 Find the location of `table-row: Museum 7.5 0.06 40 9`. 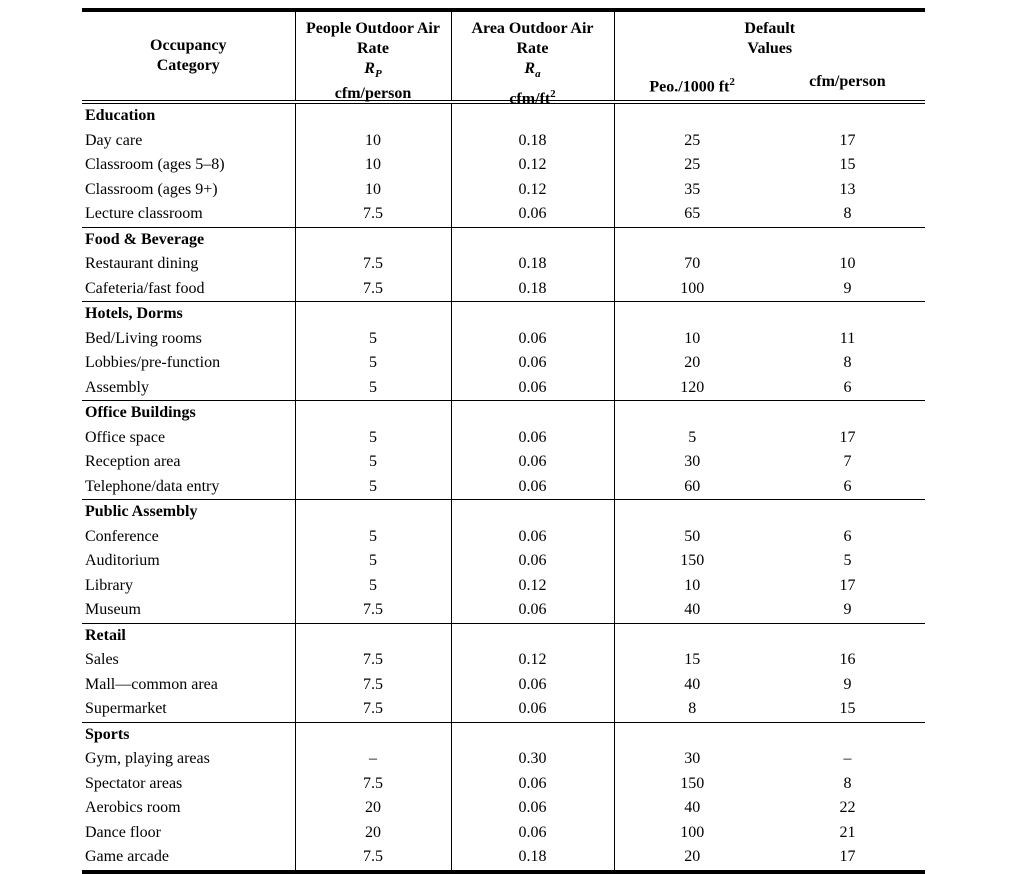

table-row: Museum 7.5 0.06 40 9 is located at coordinates (503, 610).